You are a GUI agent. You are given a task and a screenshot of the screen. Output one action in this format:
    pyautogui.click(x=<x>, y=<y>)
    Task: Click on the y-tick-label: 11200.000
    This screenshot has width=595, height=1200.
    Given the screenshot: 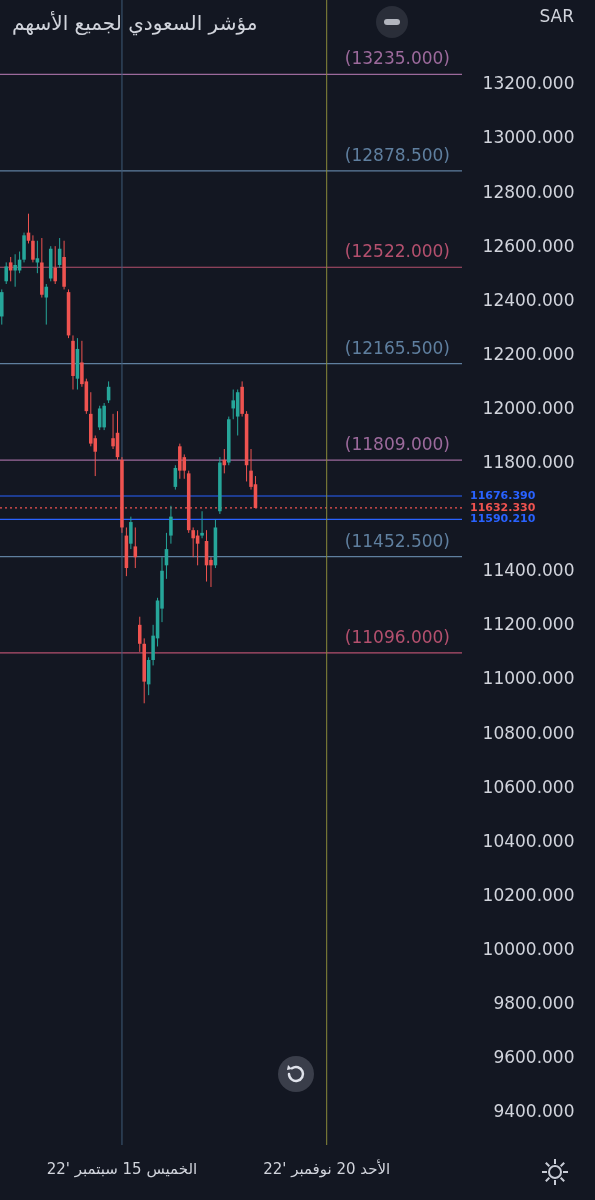 What is the action you would take?
    pyautogui.click(x=528, y=624)
    